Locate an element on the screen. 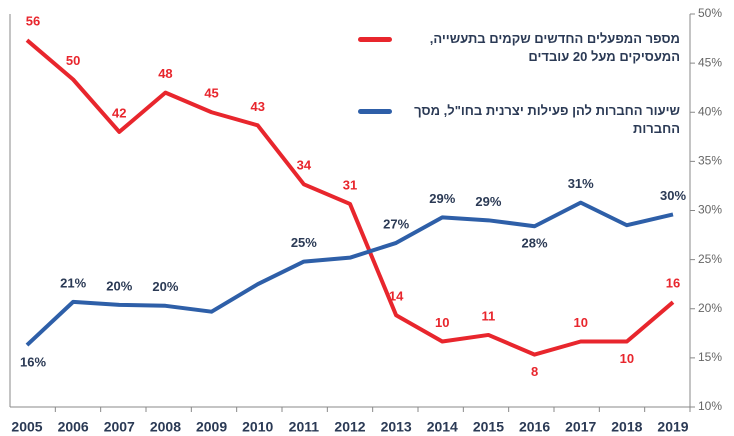 The height and width of the screenshot is (436, 734). x-tick-label: 2007 is located at coordinates (119, 427).